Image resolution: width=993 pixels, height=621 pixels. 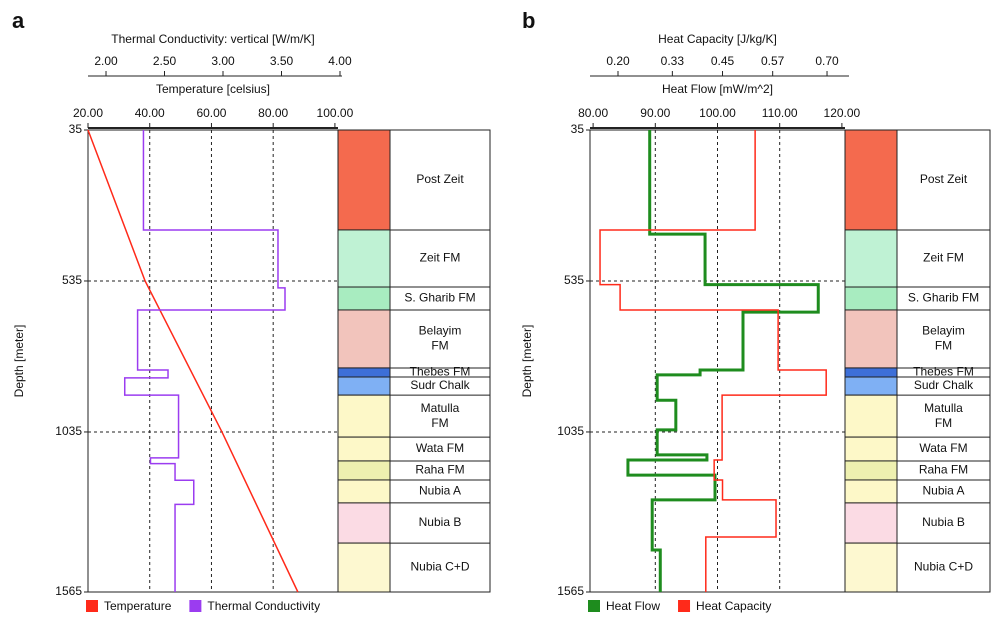 What do you see at coordinates (213, 89) in the screenshot?
I see `x-axis-label: Temperature [celsius]` at bounding box center [213, 89].